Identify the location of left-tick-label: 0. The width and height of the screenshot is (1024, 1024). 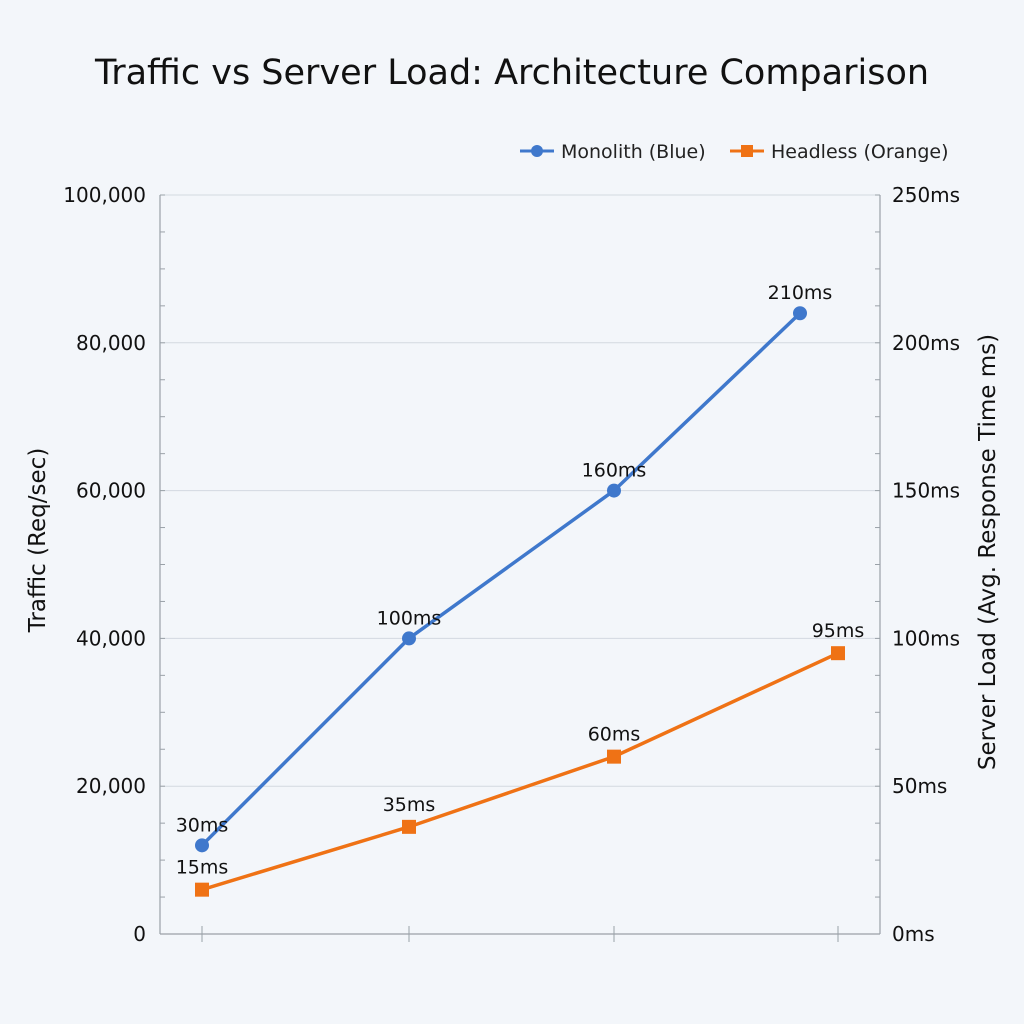
(139, 934).